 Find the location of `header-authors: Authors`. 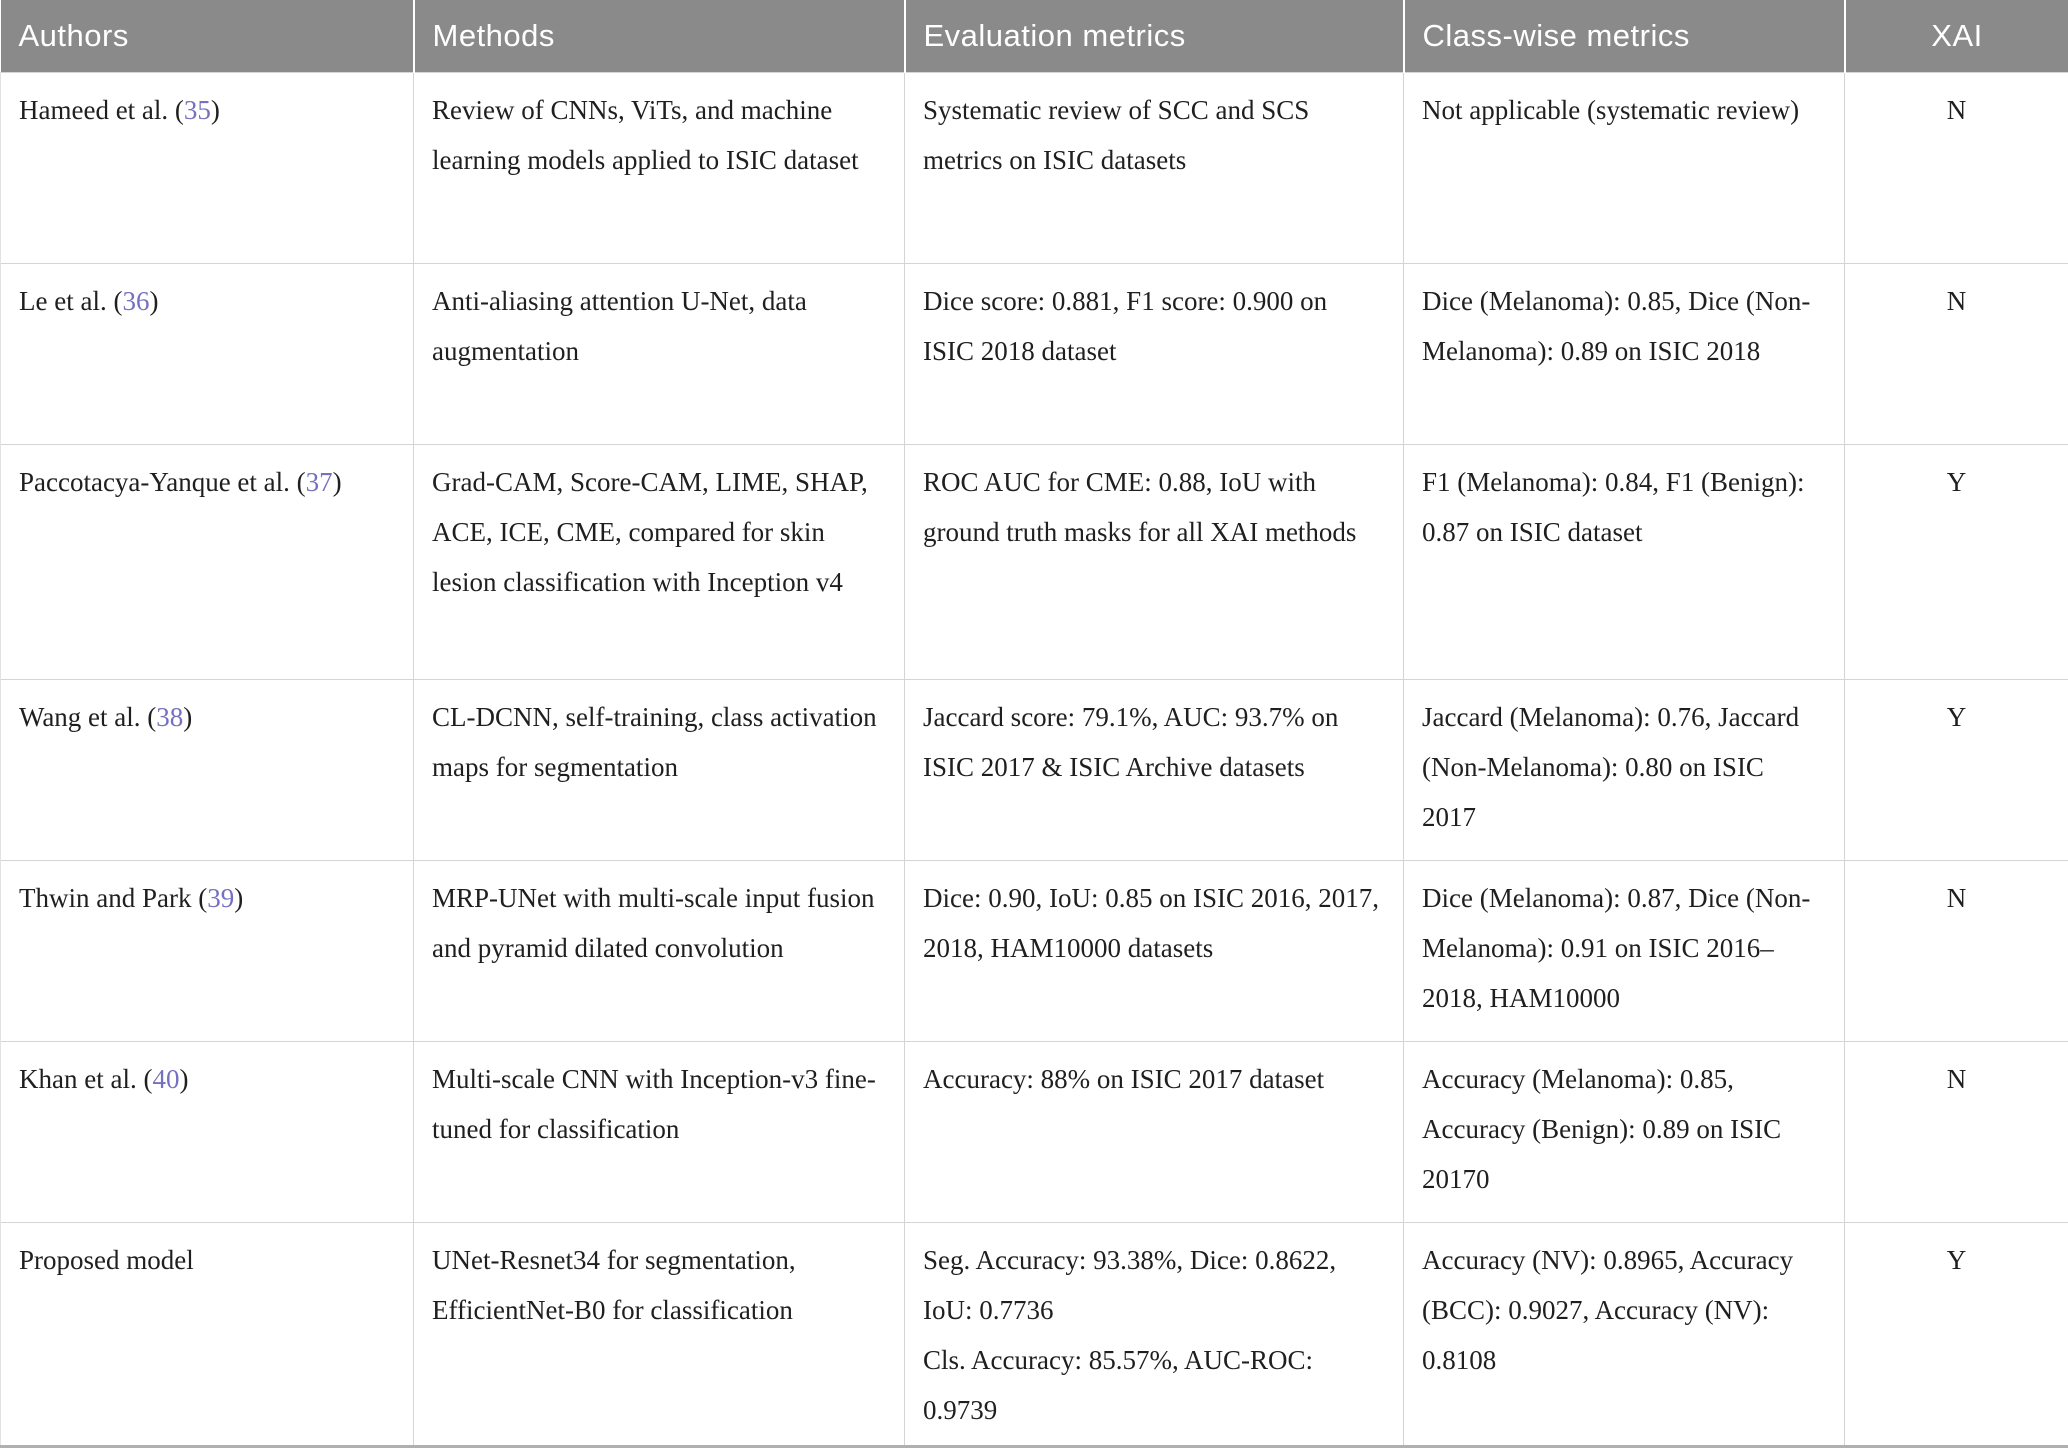

header-authors: Authors is located at coordinates (207, 36).